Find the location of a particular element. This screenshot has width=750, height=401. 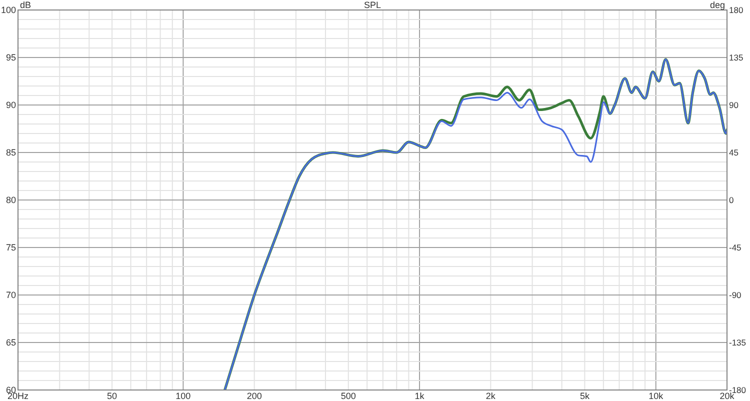

y2-tick-label: 90 is located at coordinates (734, 105).